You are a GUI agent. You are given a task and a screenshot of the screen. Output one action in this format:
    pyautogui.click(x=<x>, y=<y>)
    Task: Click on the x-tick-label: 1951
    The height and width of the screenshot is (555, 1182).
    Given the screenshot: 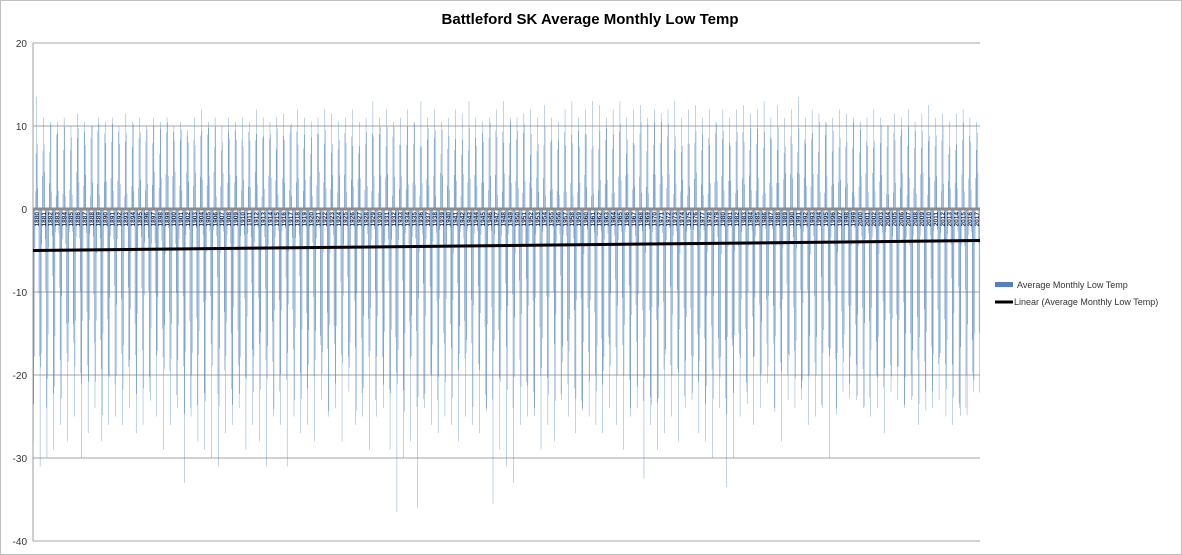 What is the action you would take?
    pyautogui.click(x=524, y=219)
    